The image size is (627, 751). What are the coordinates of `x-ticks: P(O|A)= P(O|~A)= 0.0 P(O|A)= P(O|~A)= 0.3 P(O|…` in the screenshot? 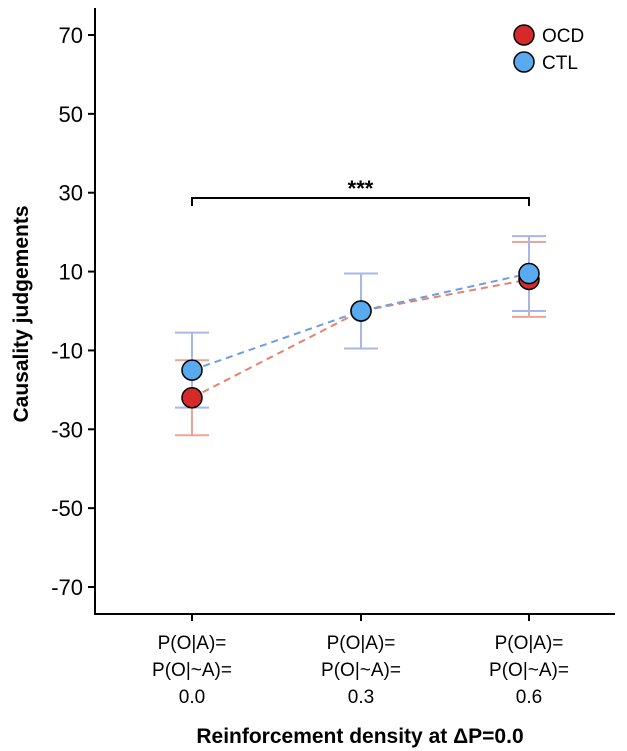 It's located at (360, 661).